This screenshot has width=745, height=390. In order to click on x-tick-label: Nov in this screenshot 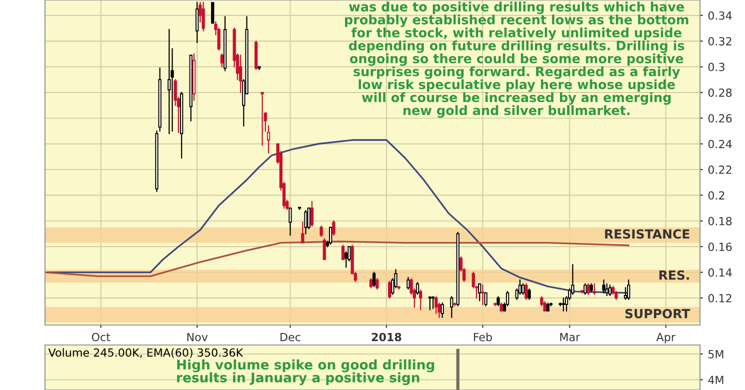, I will do `click(197, 337)`.